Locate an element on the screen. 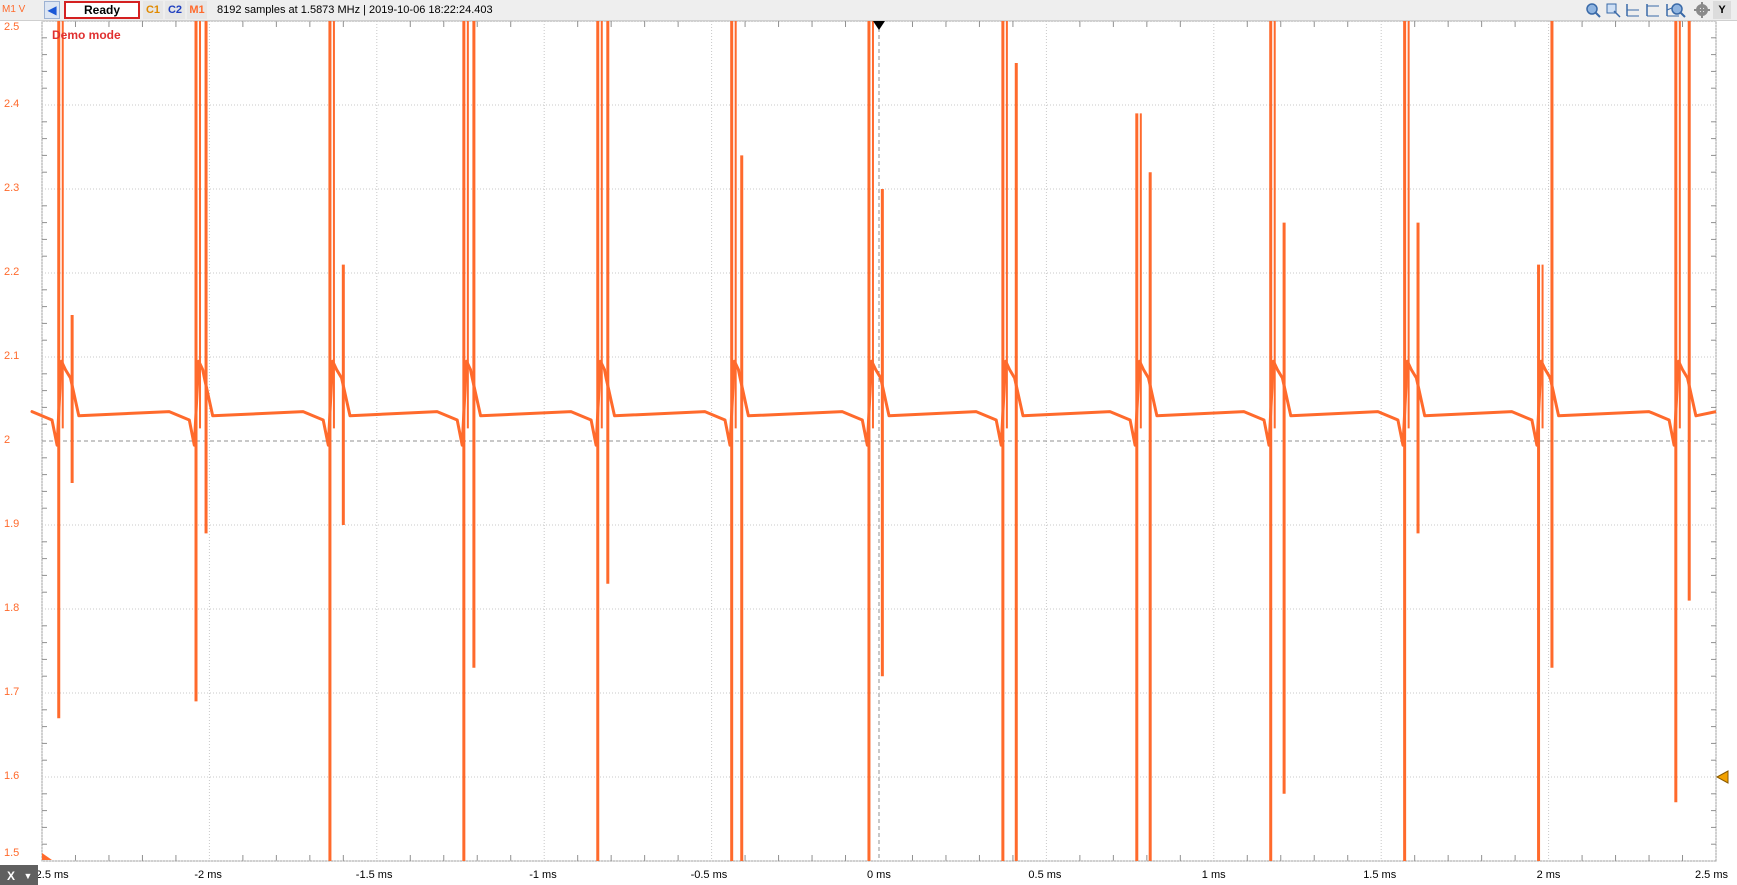 The width and height of the screenshot is (1737, 885). trace-baseline is located at coordinates (873, 403).